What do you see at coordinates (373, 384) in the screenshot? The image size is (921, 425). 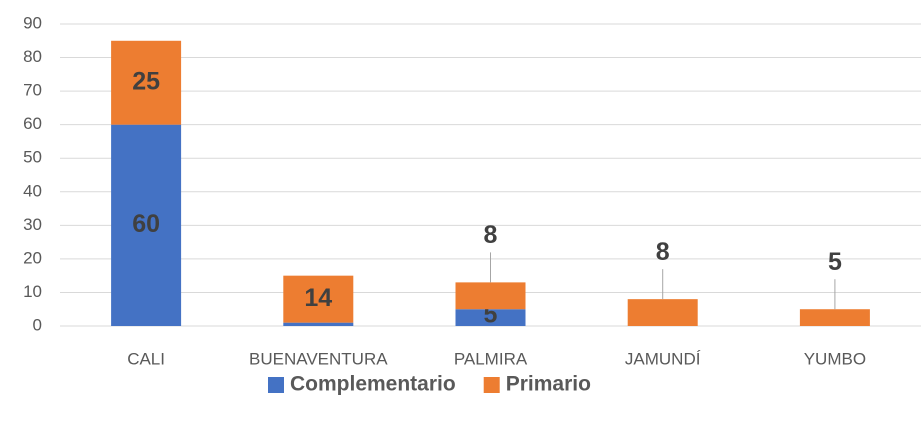 I see `legend-label: Complementario` at bounding box center [373, 384].